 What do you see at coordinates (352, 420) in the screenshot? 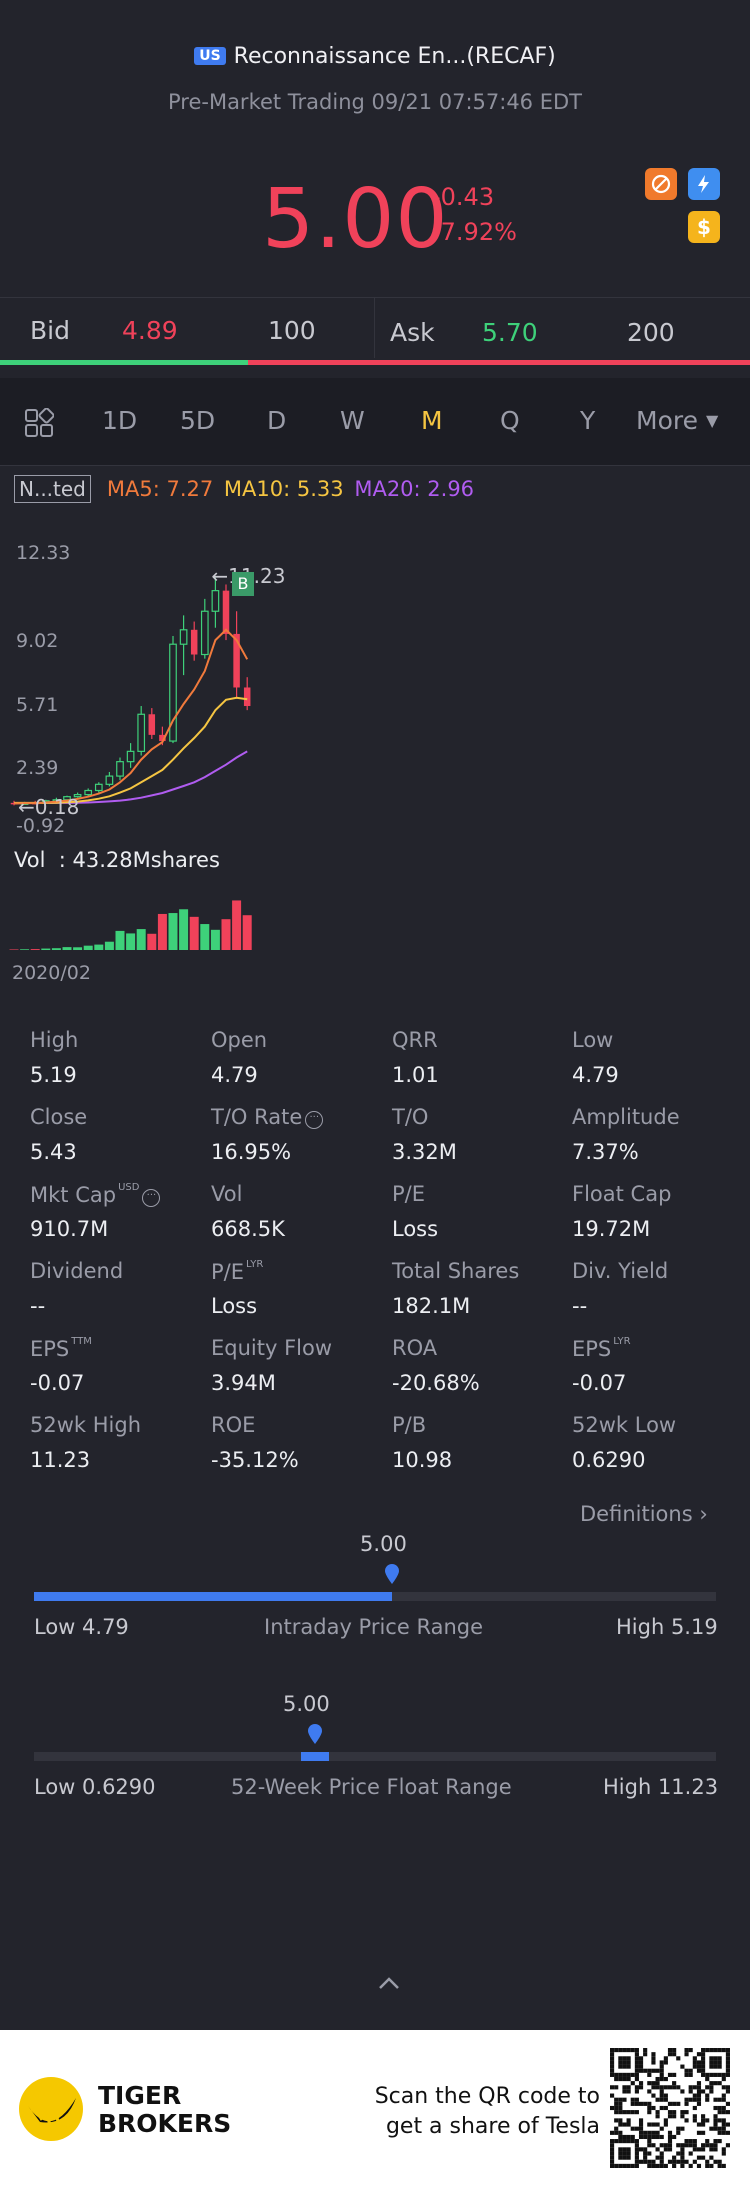
I see `tab-week: W` at bounding box center [352, 420].